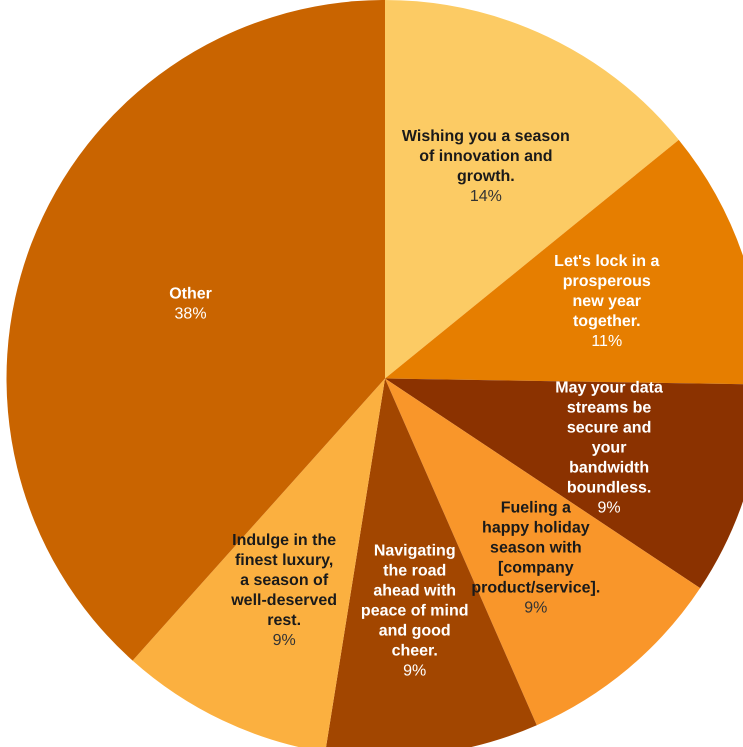  Describe the element at coordinates (607, 291) in the screenshot. I see `slice-label: Let's lock in a prosperous new year together.` at that location.